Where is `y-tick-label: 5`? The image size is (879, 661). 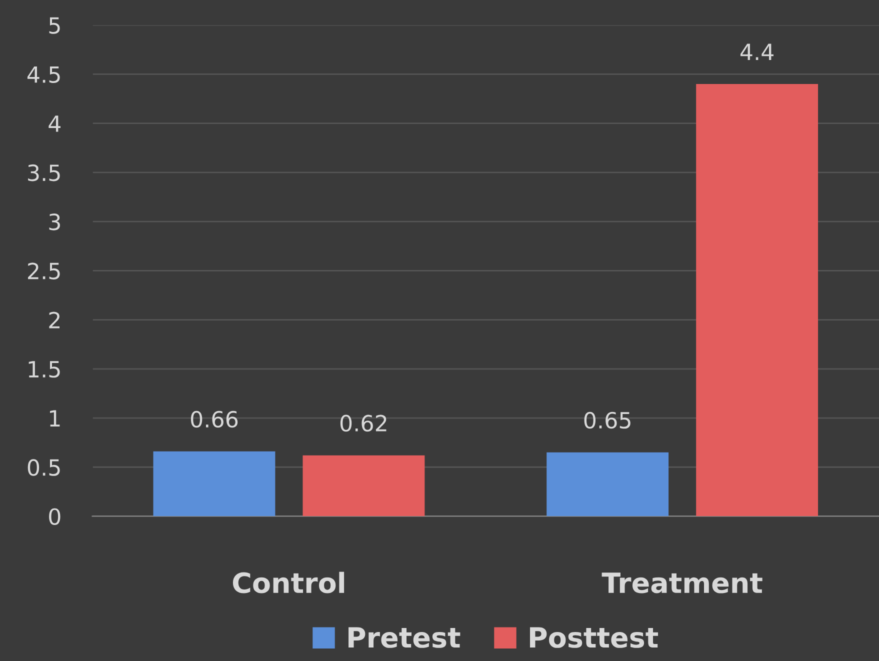
y-tick-label: 5 is located at coordinates (54, 25).